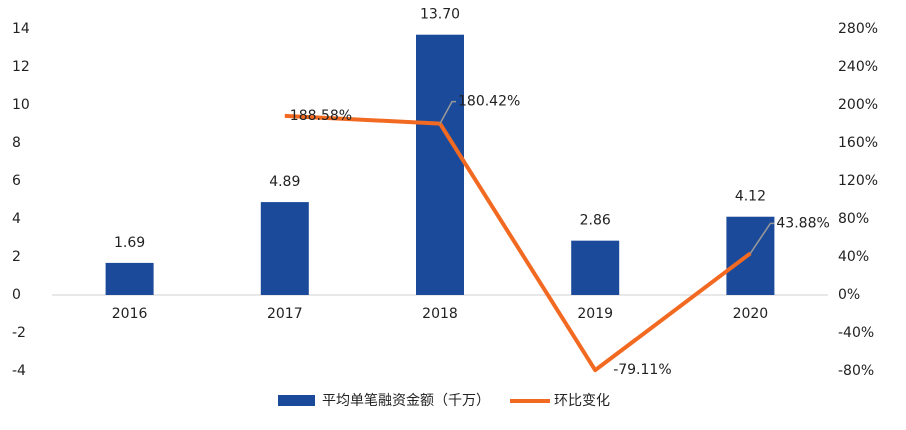  What do you see at coordinates (802, 223) in the screenshot?
I see `data-label: 43.88%` at bounding box center [802, 223].